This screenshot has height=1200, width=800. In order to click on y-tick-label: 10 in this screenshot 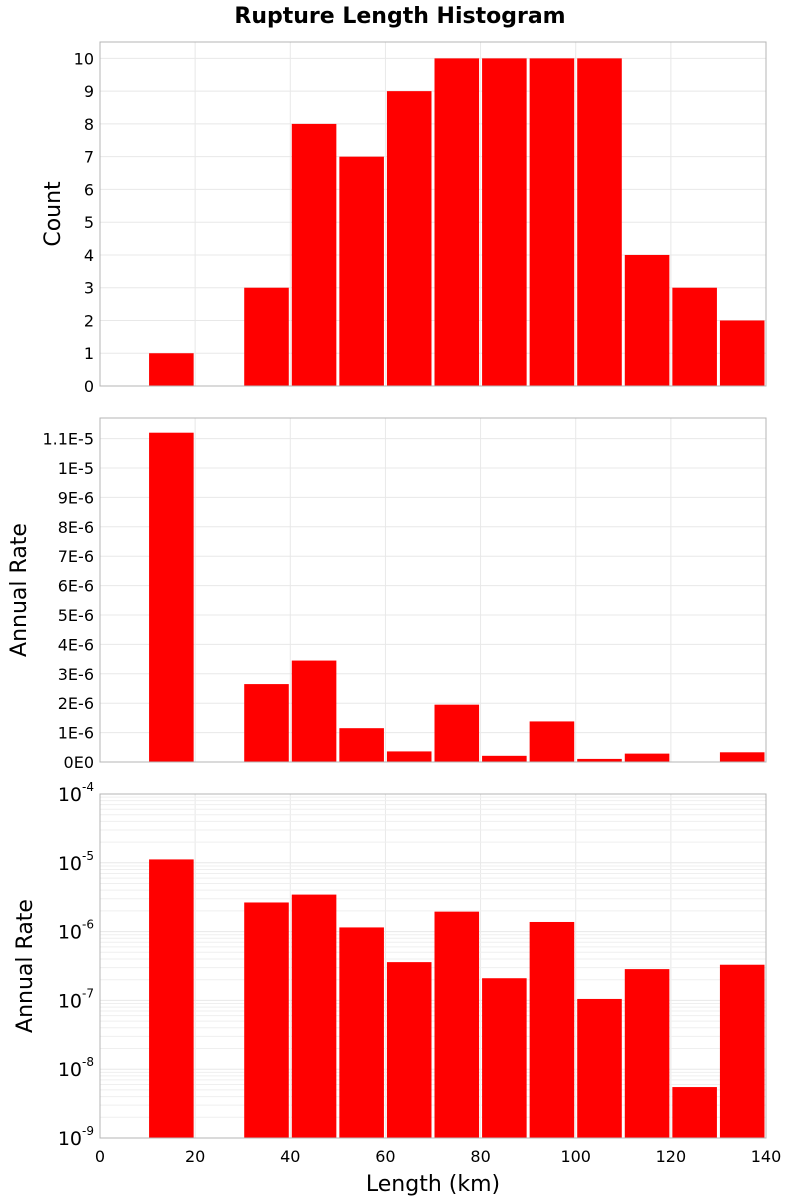, I will do `click(84, 58)`.